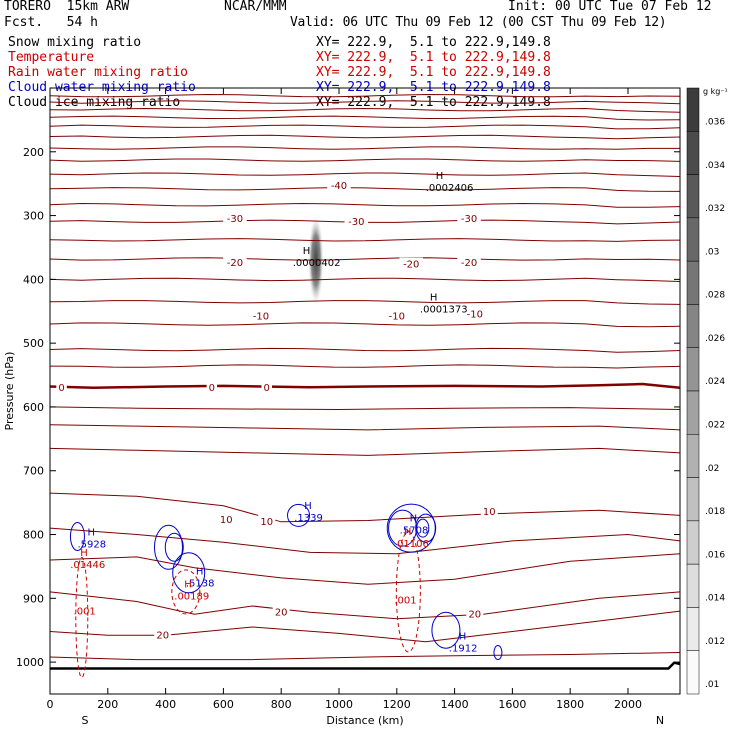 This screenshot has width=740, height=740. Describe the element at coordinates (444, 309) in the screenshot. I see `max-value: .0001373` at that location.